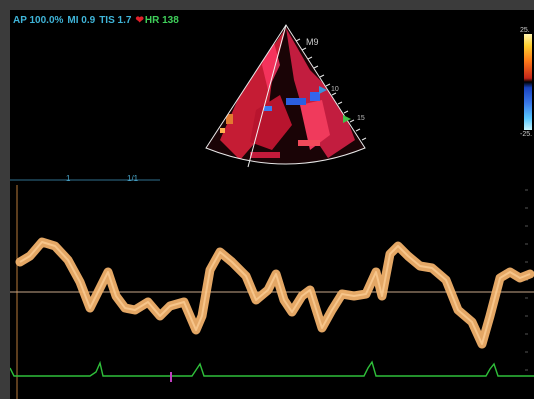 This screenshot has width=534, height=399. Describe the element at coordinates (81, 20) in the screenshot. I see `mechanical-index: MI 0.9` at that location.